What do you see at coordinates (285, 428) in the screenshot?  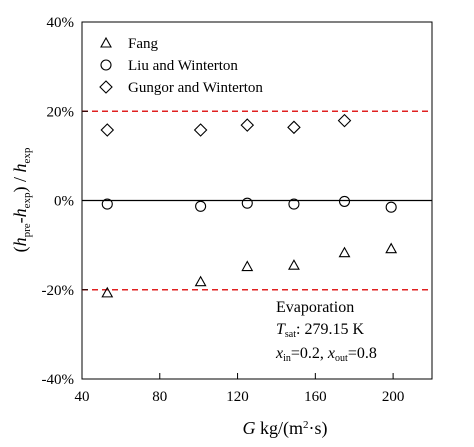 I see `x-axis-title: G kg/(m2·s)` at bounding box center [285, 428].